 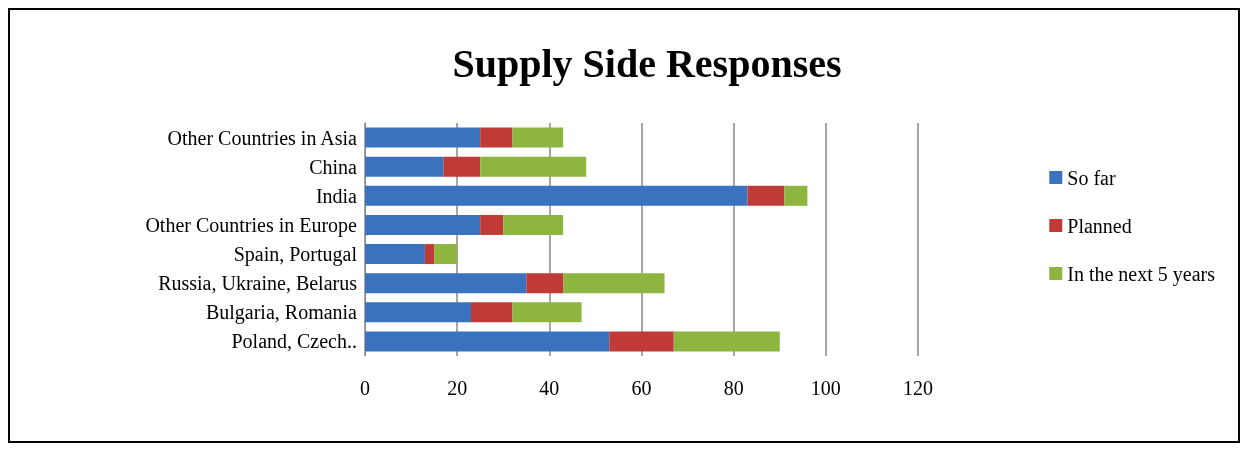 What do you see at coordinates (365, 388) in the screenshot?
I see `x-tick-label: 0` at bounding box center [365, 388].